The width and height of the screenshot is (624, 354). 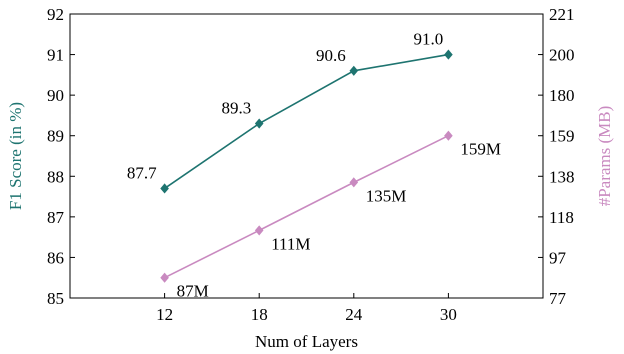 What do you see at coordinates (558, 257) in the screenshot?
I see `y-right-tick-label: 97` at bounding box center [558, 257].